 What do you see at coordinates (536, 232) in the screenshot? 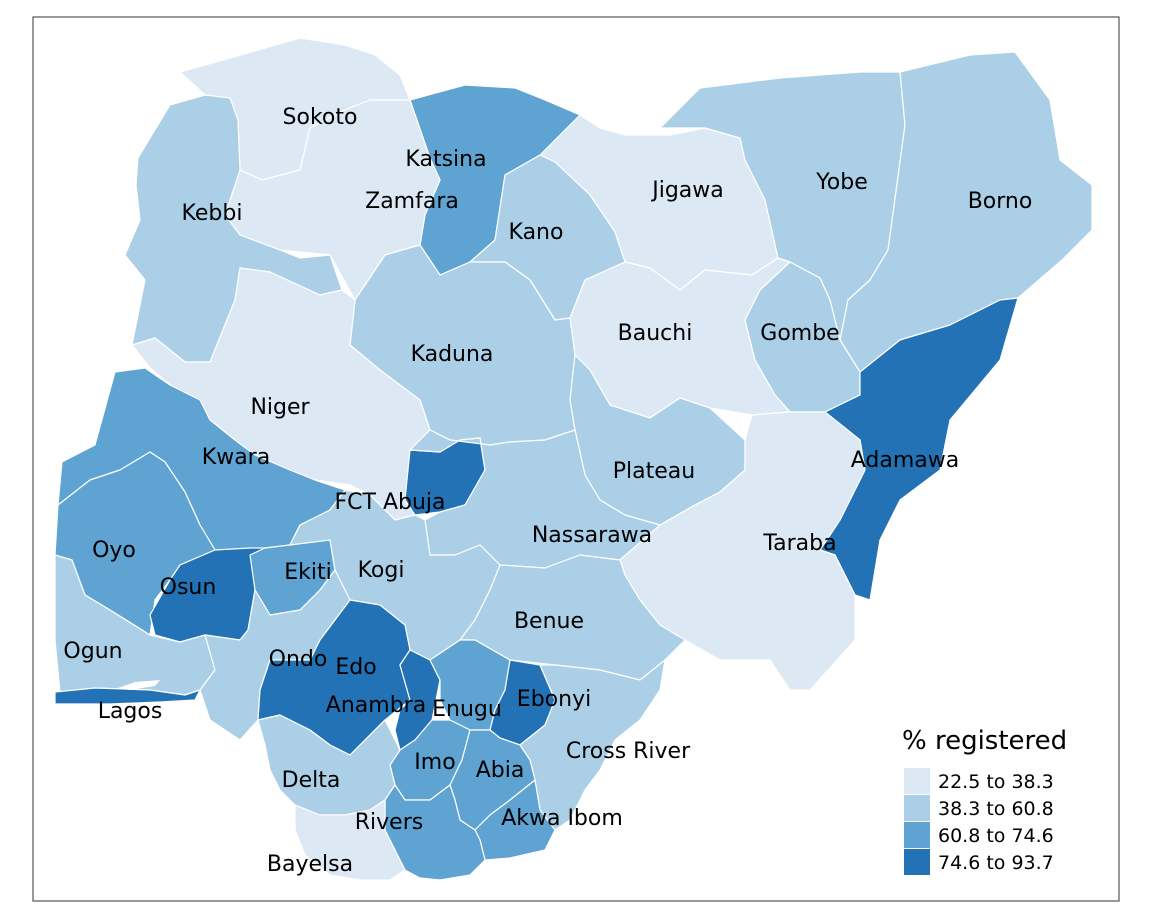
I see `state-label-kano: Kano` at bounding box center [536, 232].